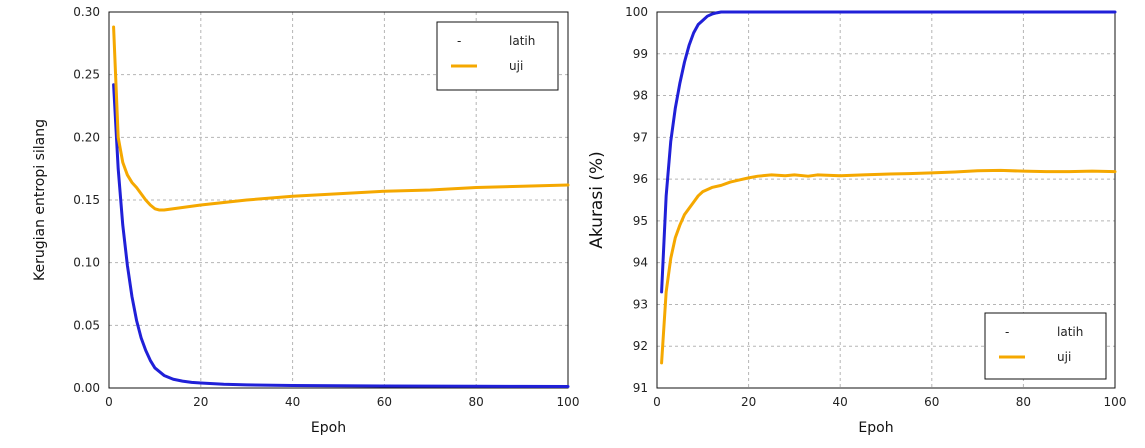  What do you see at coordinates (640, 54) in the screenshot?
I see `y-tick-label: 99` at bounding box center [640, 54].